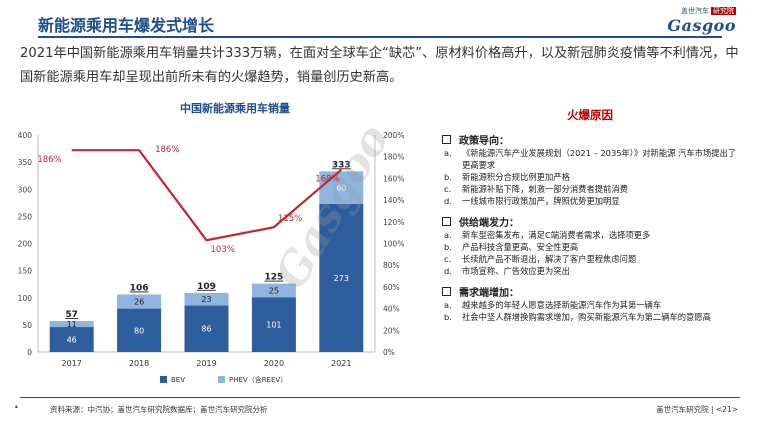 The image size is (760, 428). I want to click on bev-value-label: 273, so click(341, 278).